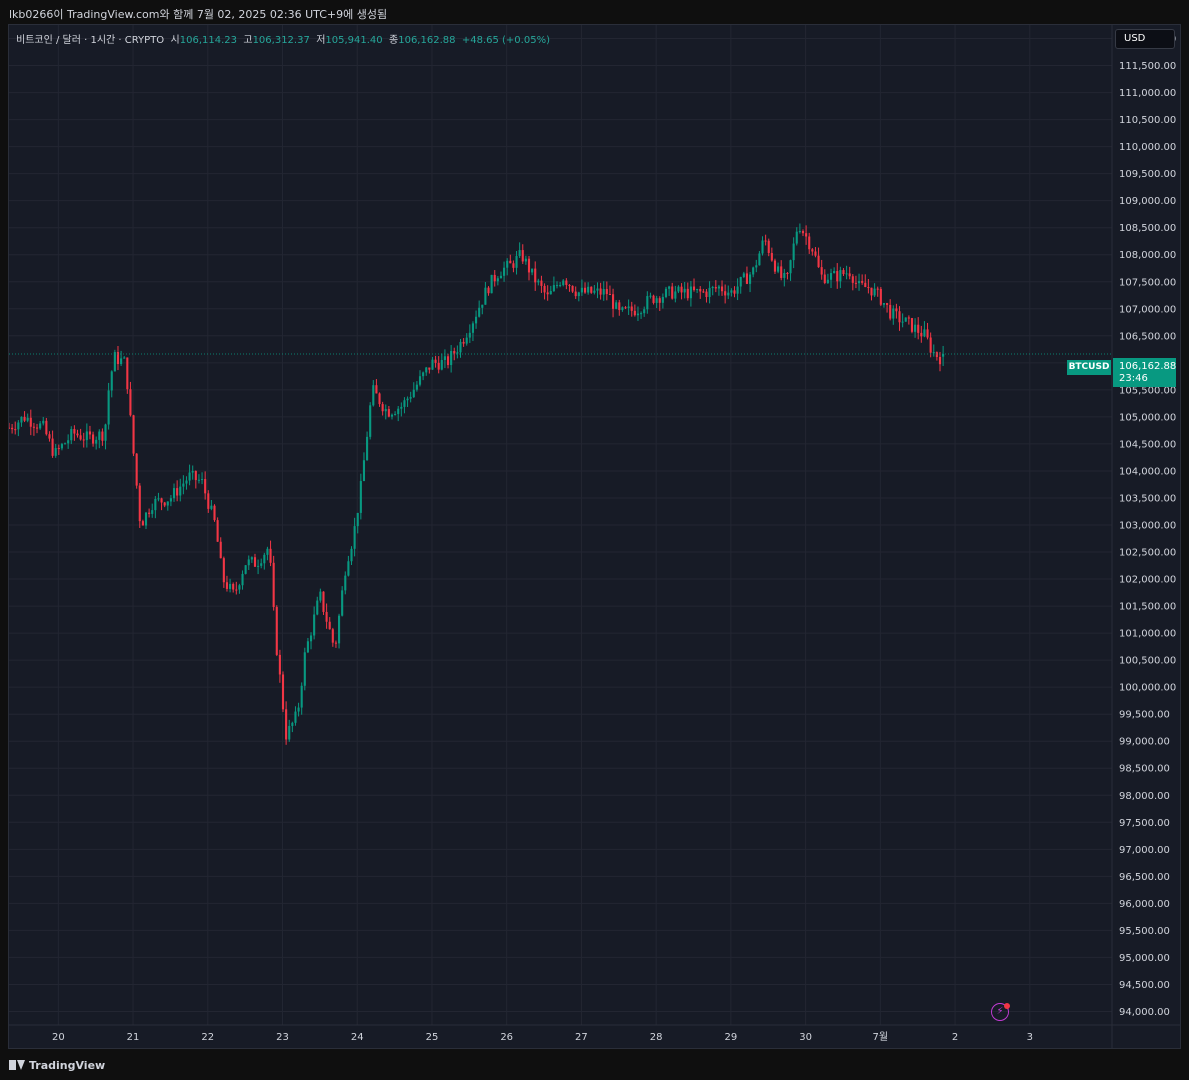  Describe the element at coordinates (90, 40) in the screenshot. I see `legend-symbol: 비트코인 / 달러 · 1시간 · CRYPTO` at that location.